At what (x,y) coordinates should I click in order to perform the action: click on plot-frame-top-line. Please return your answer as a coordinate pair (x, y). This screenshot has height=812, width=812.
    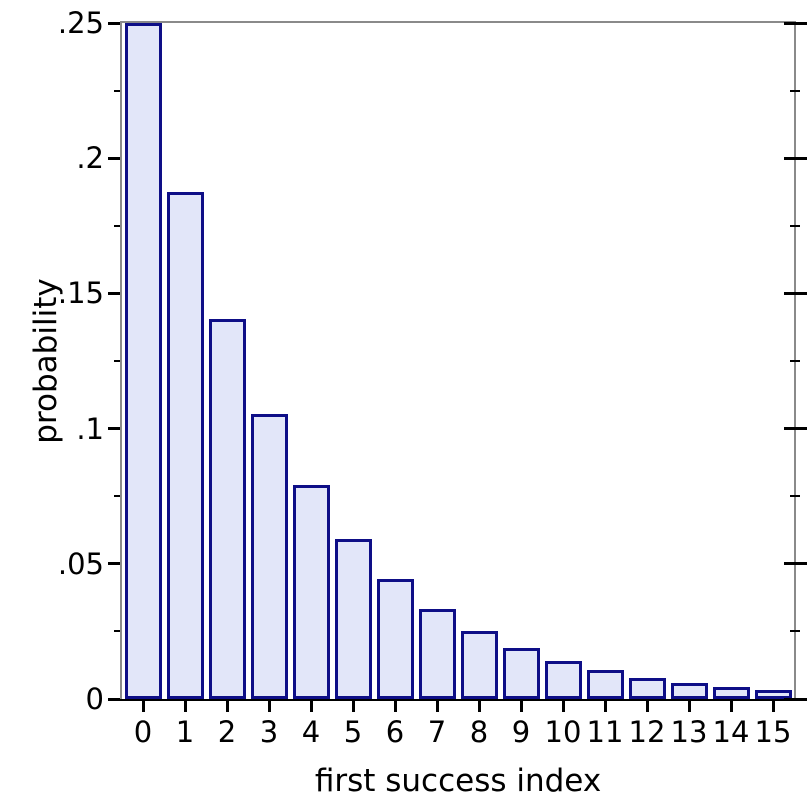
    Looking at the image, I should click on (458, 22).